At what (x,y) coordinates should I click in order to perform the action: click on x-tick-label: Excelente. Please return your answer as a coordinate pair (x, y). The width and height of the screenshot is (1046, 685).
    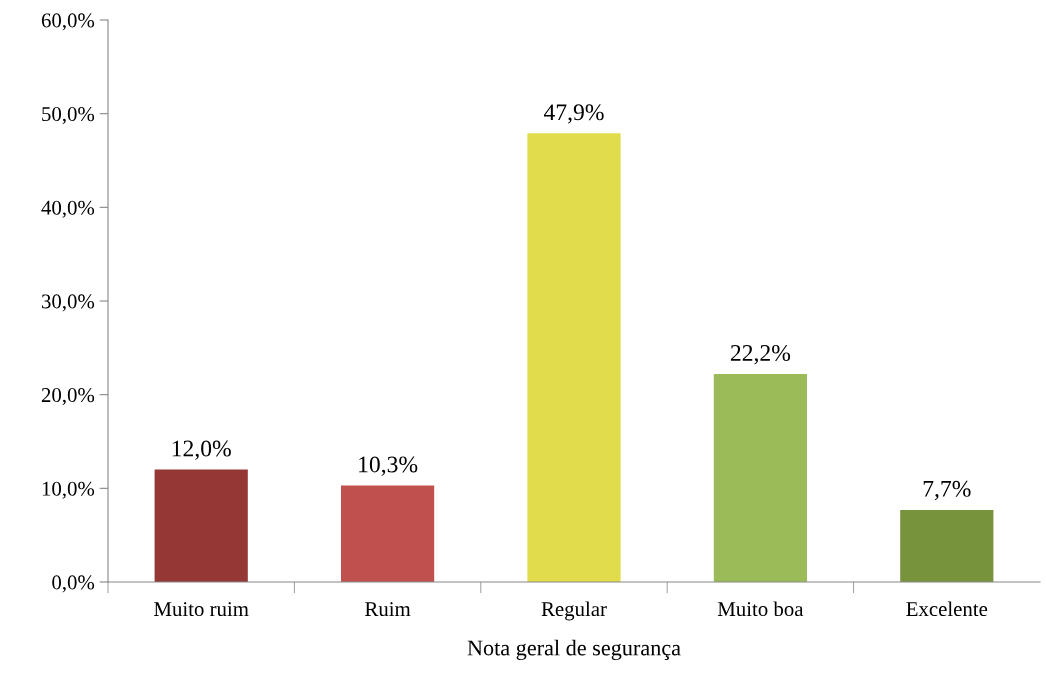
    Looking at the image, I should click on (947, 609).